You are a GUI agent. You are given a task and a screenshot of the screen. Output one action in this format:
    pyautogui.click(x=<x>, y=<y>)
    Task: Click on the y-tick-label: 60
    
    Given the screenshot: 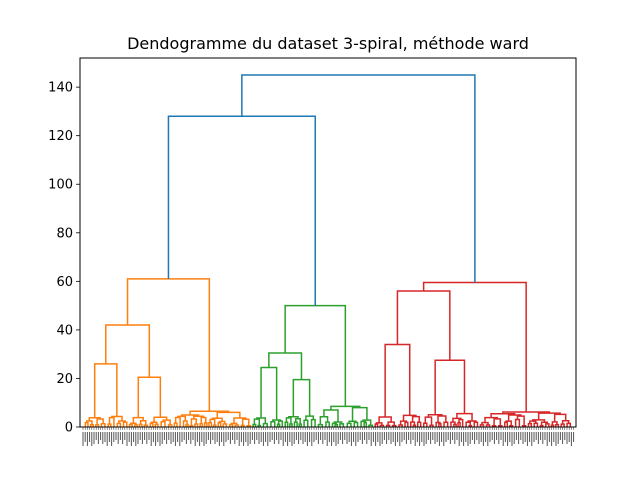 What is the action you would take?
    pyautogui.click(x=64, y=282)
    